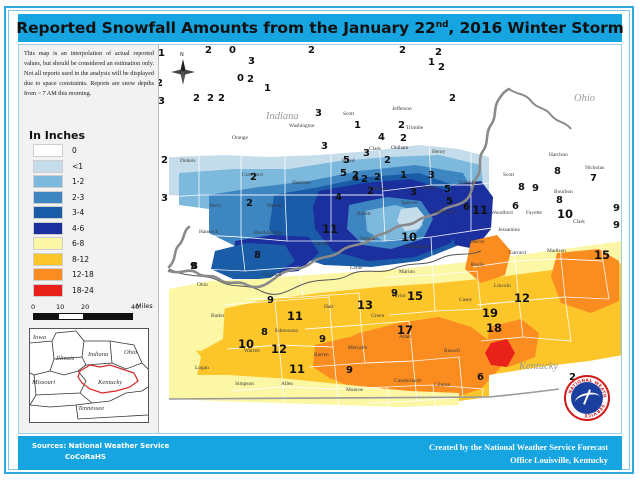 This screenshot has width=640, height=480. What do you see at coordinates (343, 173) in the screenshot?
I see `snow-report-value: 5` at bounding box center [343, 173].